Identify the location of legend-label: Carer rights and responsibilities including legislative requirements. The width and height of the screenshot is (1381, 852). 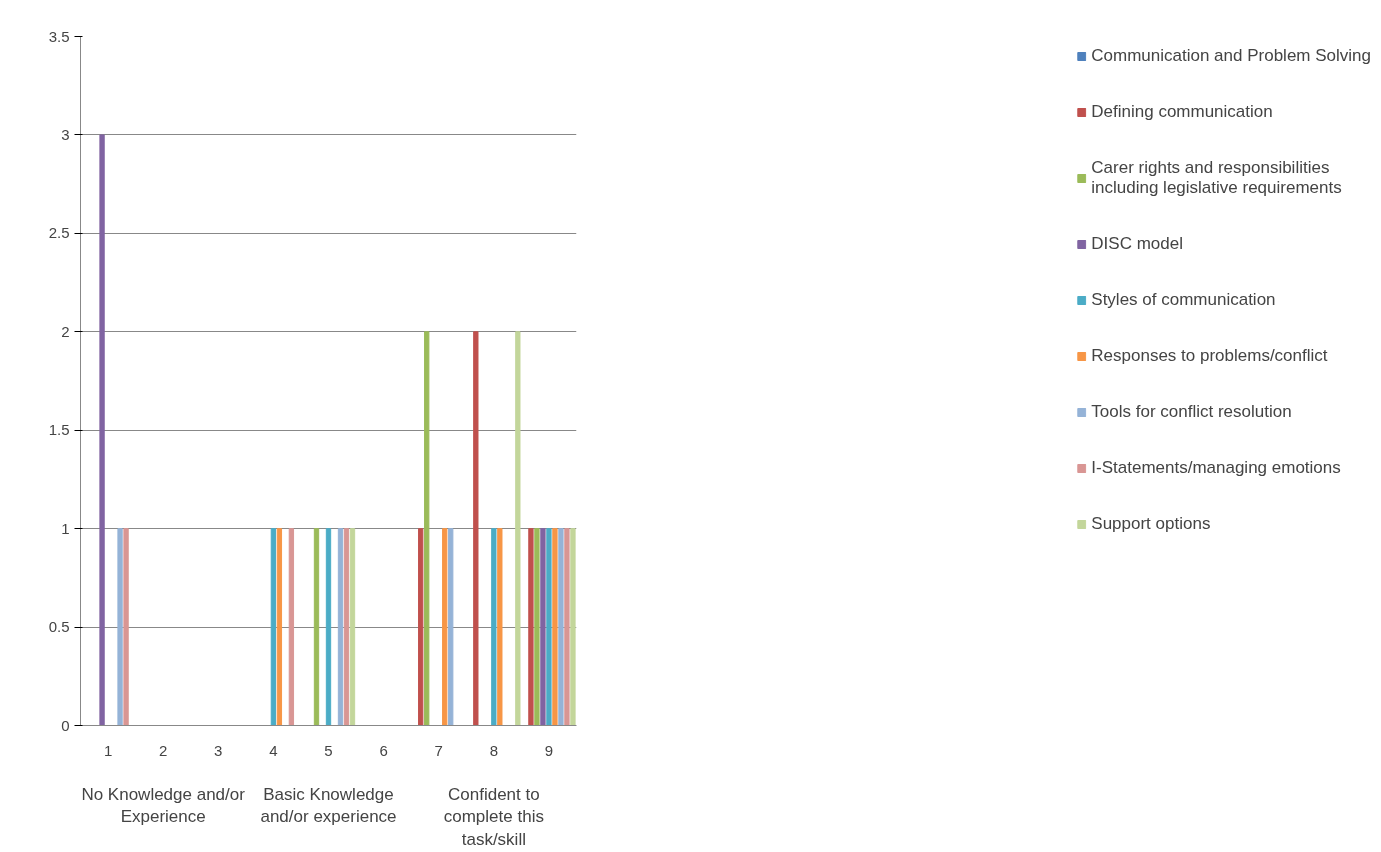
(1216, 178).